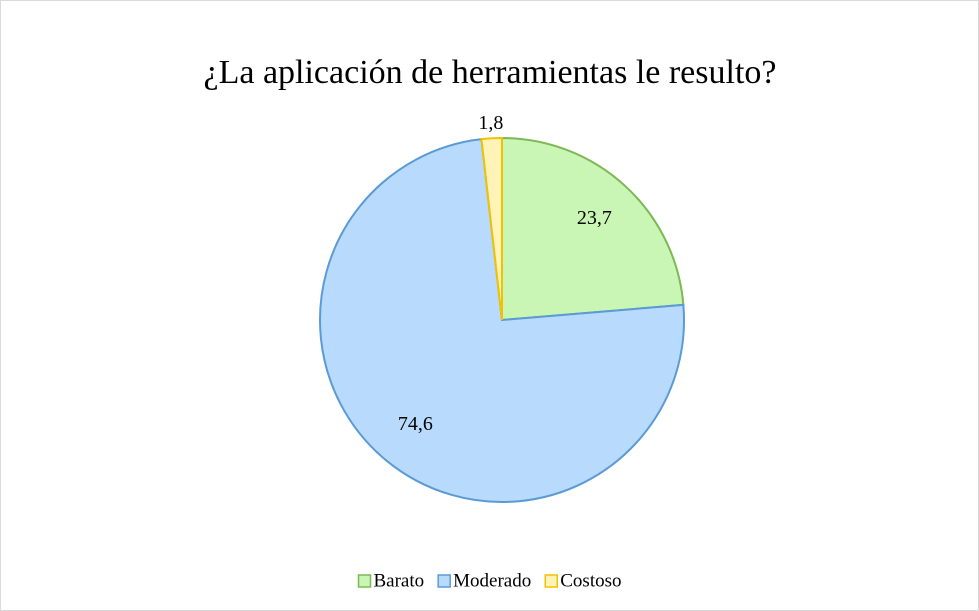  What do you see at coordinates (399, 580) in the screenshot?
I see `legend-label: Barato` at bounding box center [399, 580].